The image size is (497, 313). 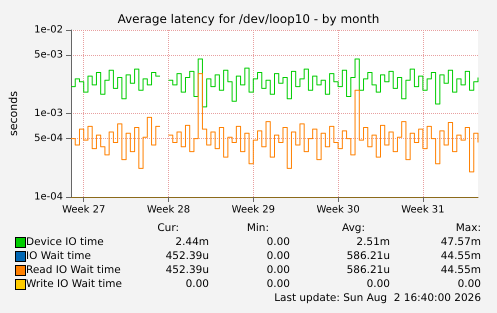 What do you see at coordinates (192, 242) in the screenshot?
I see `text: 2.44m` at bounding box center [192, 242].